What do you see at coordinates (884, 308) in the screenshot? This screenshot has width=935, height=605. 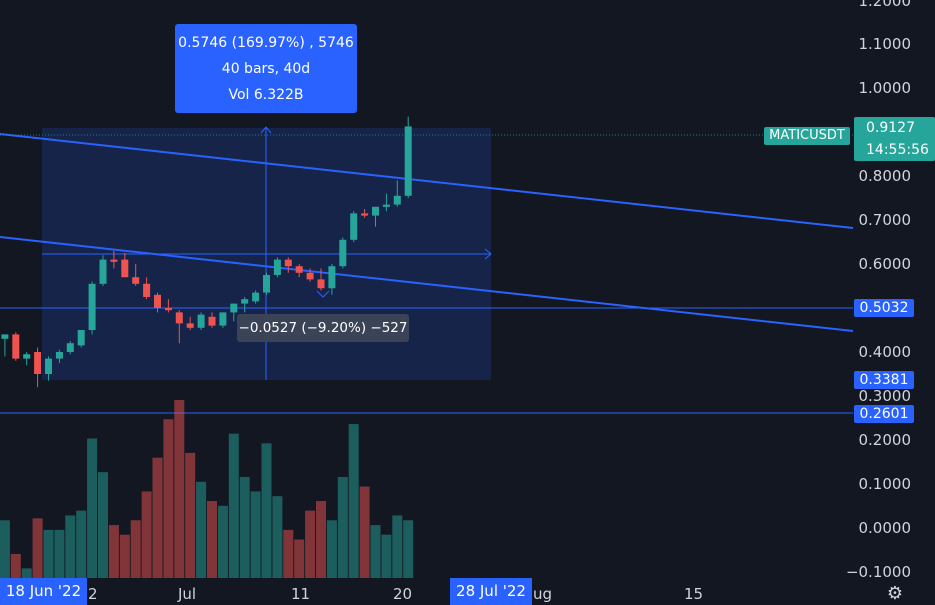 I see `price-label-level: 0.5032` at bounding box center [884, 308].